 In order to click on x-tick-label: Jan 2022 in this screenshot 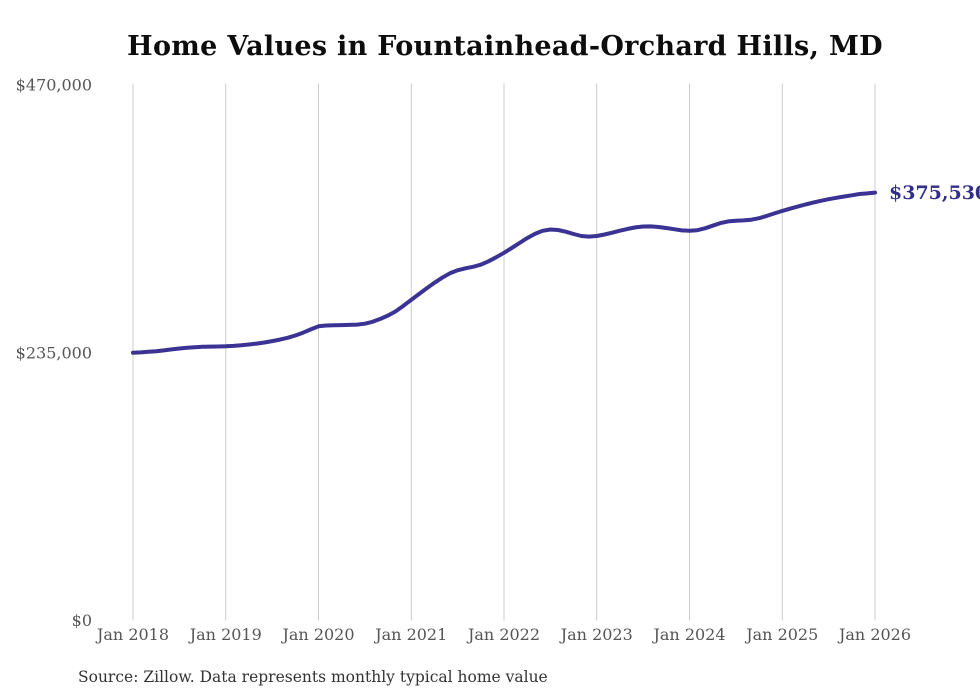, I will do `click(503, 634)`.